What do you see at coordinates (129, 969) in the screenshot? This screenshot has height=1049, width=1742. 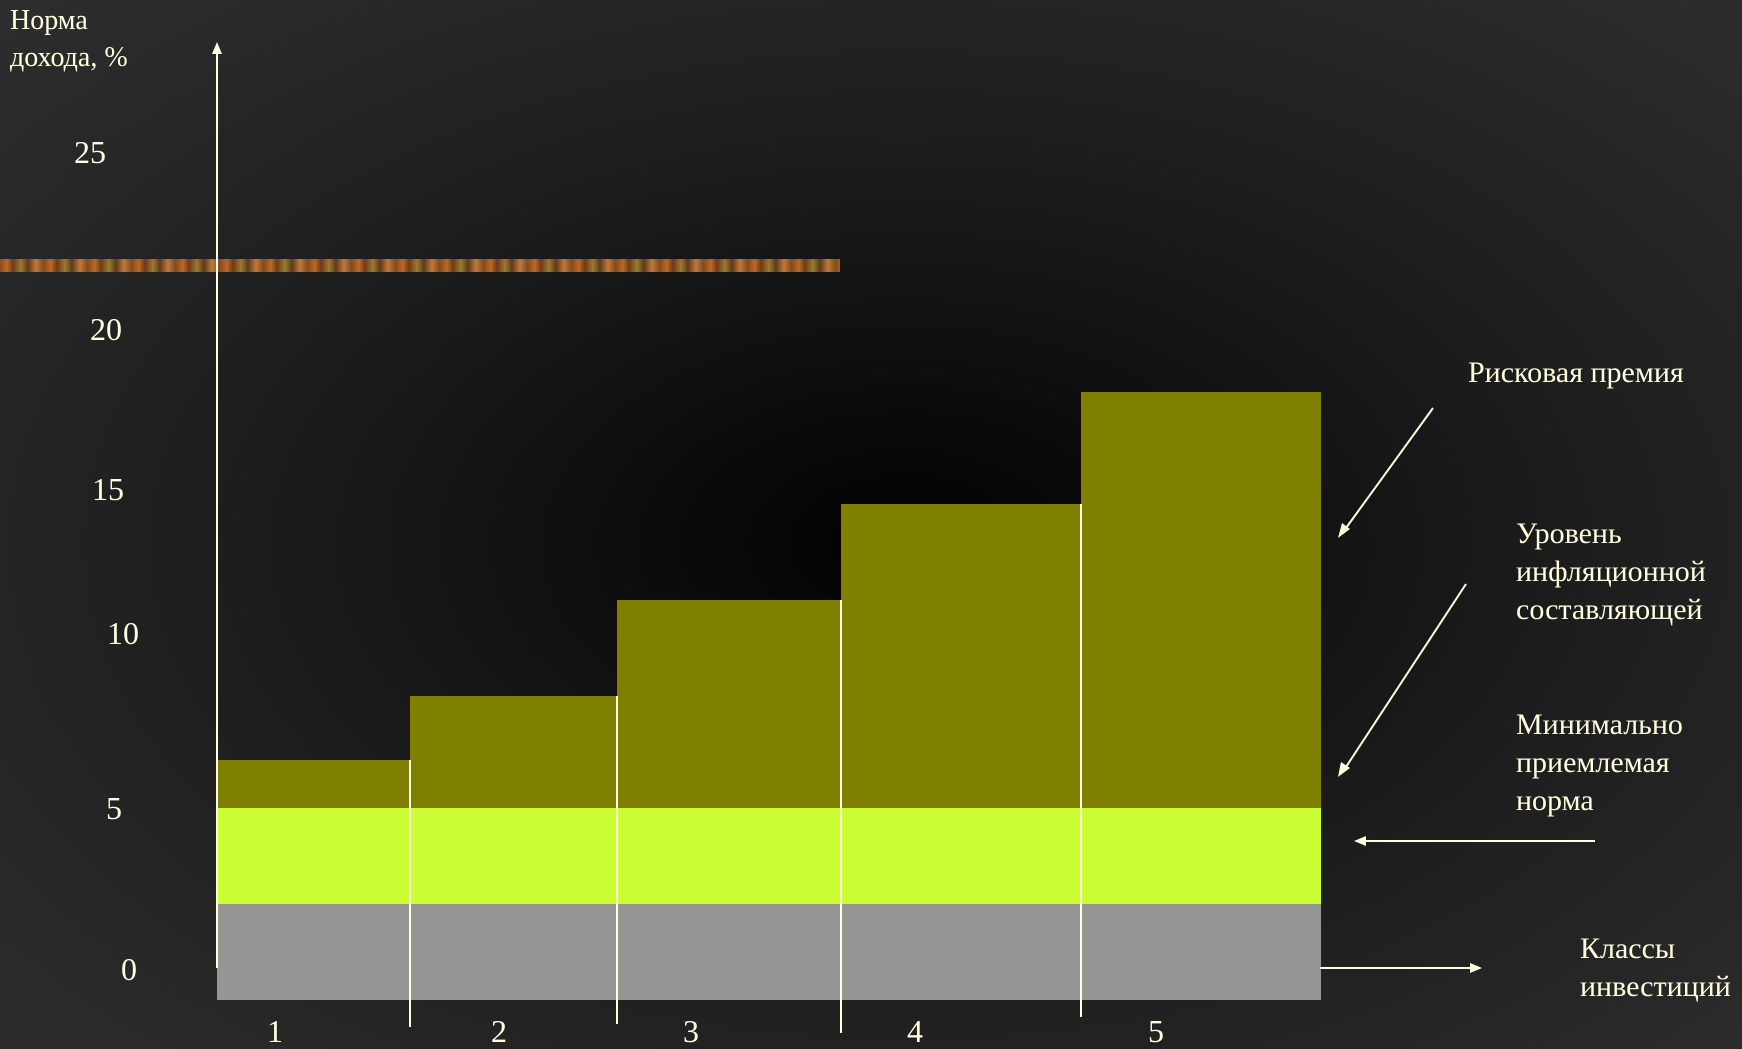 I see `y-tick-label: 0` at bounding box center [129, 969].